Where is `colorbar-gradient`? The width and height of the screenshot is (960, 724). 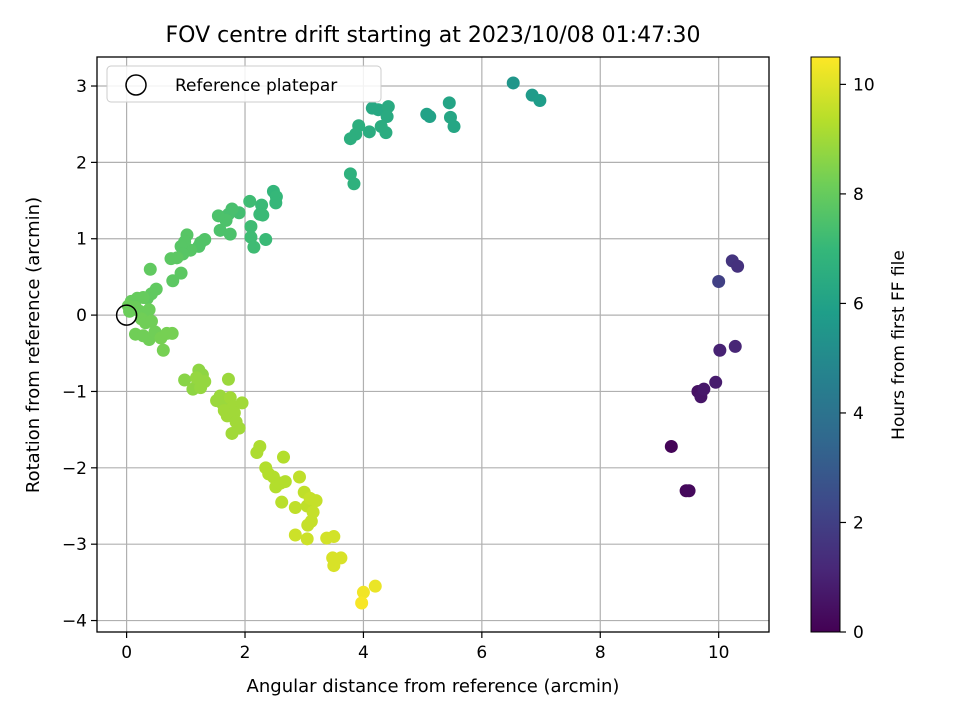 colorbar-gradient is located at coordinates (825, 344).